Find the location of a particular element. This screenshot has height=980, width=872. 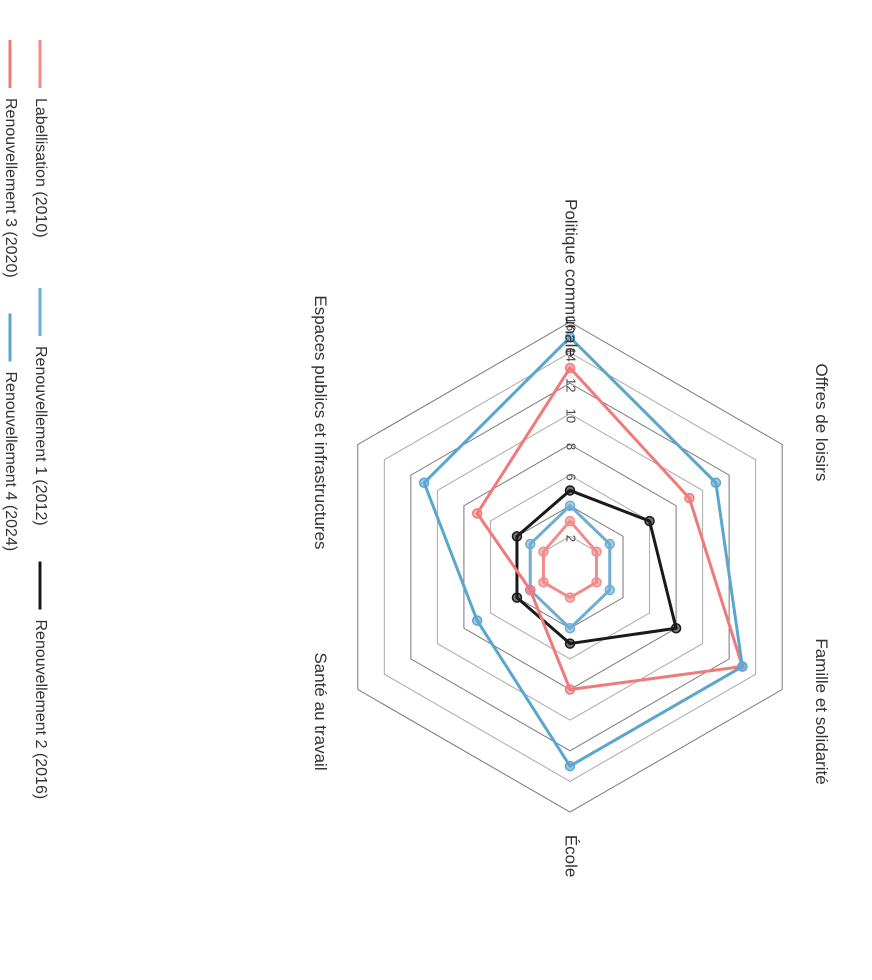

data-point-renouvellement-3-2020-espaces-publics-et-infrastructures is located at coordinates (477, 513).